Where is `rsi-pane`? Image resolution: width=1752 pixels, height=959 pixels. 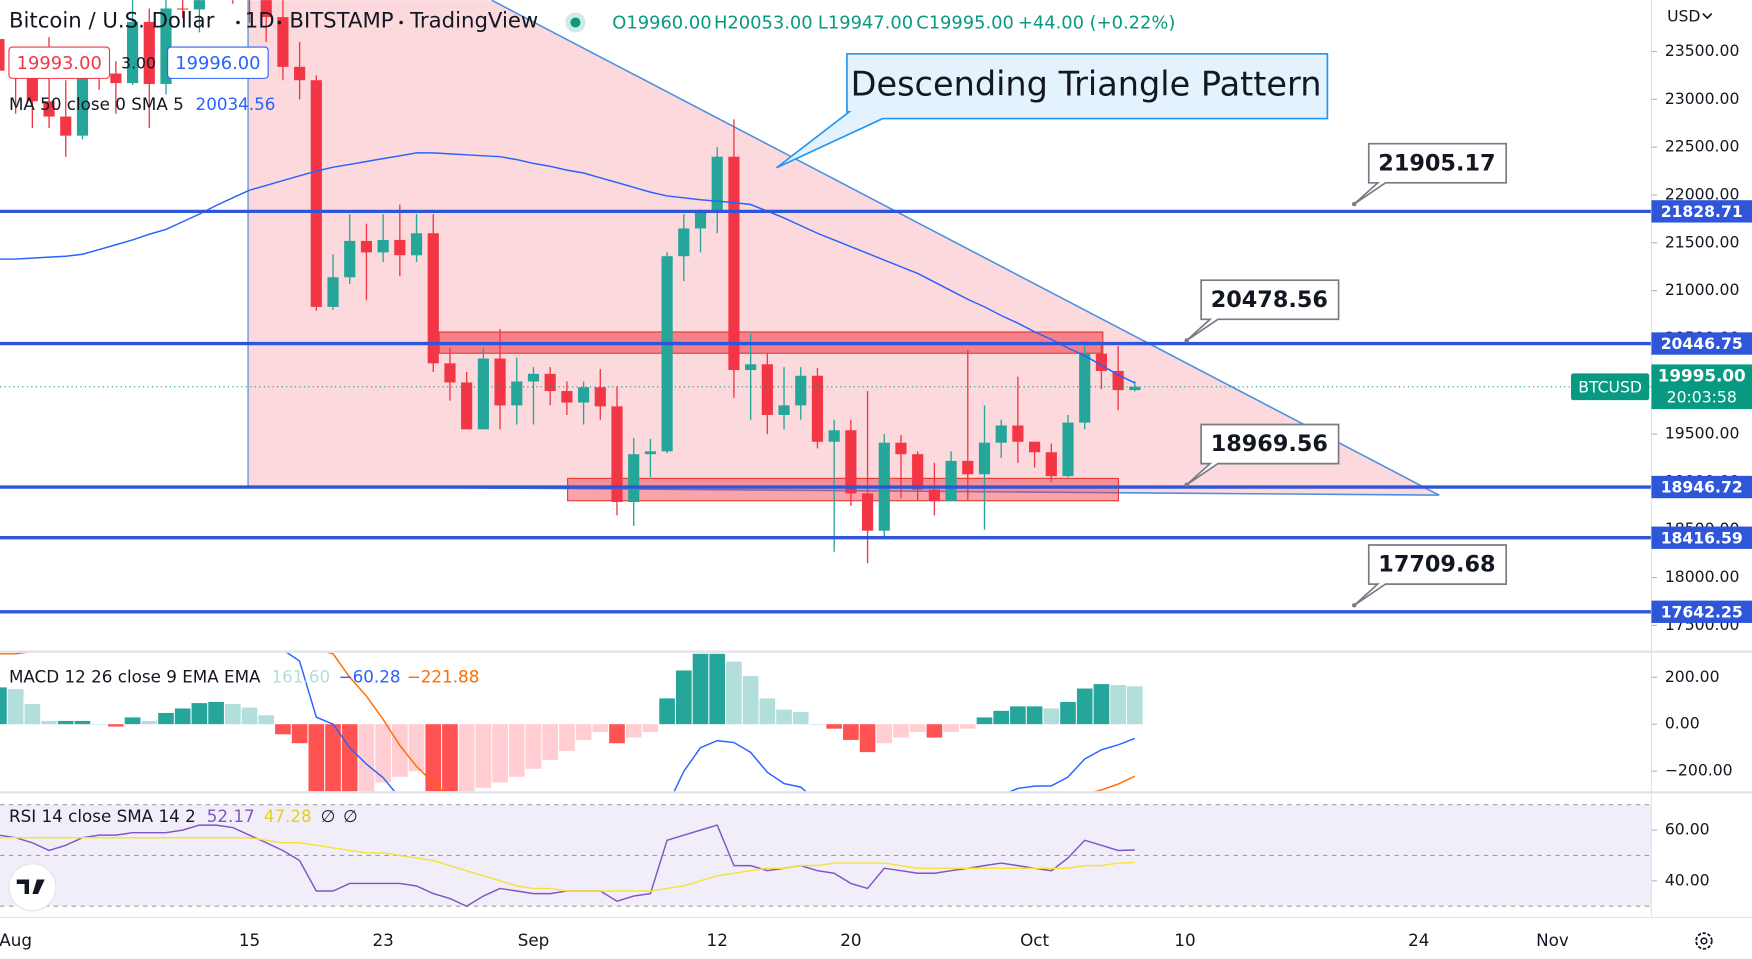
rsi-pane is located at coordinates (826, 856).